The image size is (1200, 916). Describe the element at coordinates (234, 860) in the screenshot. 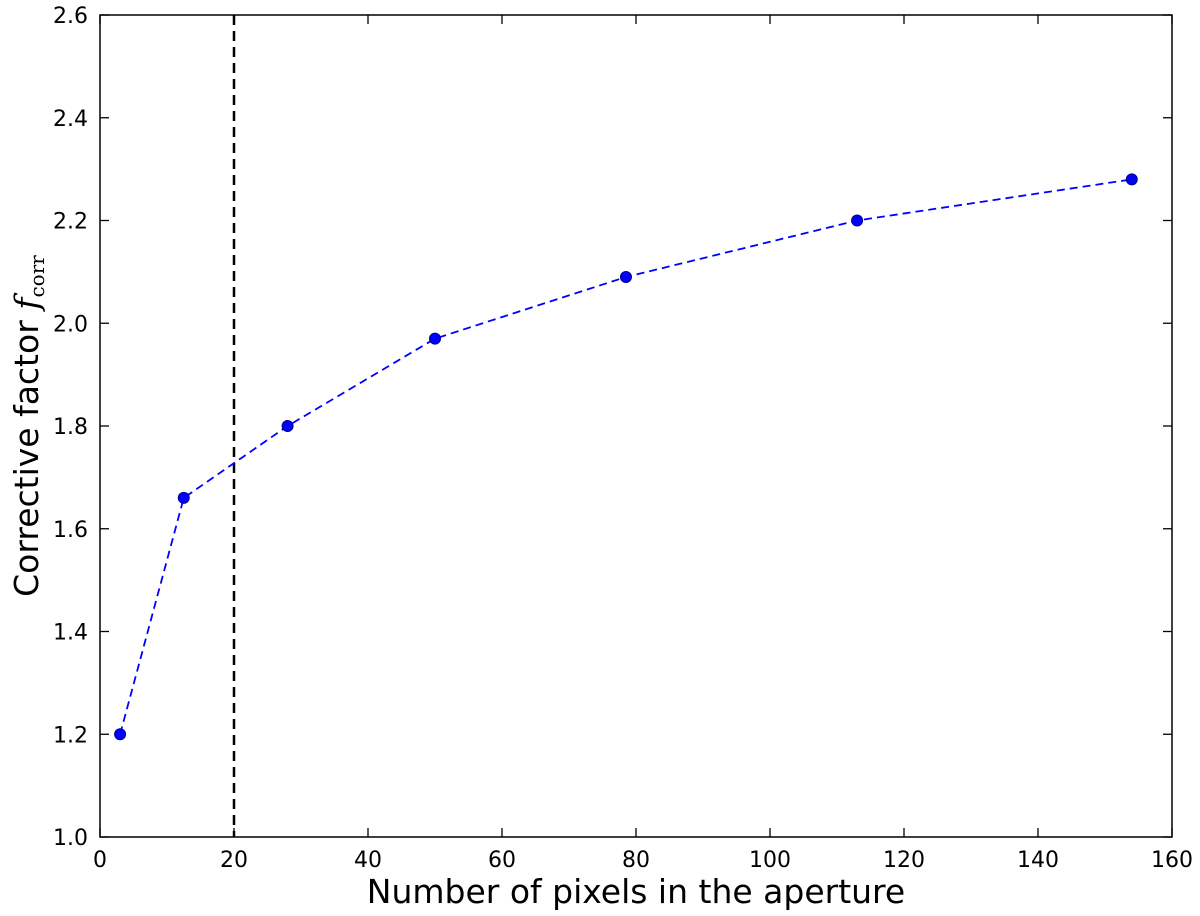

I see `x-tick-label: 20` at that location.